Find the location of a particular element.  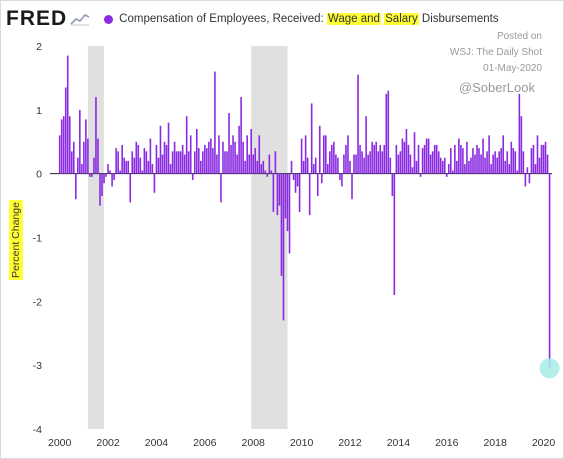

author-handle: @SoberLook is located at coordinates (496, 87).